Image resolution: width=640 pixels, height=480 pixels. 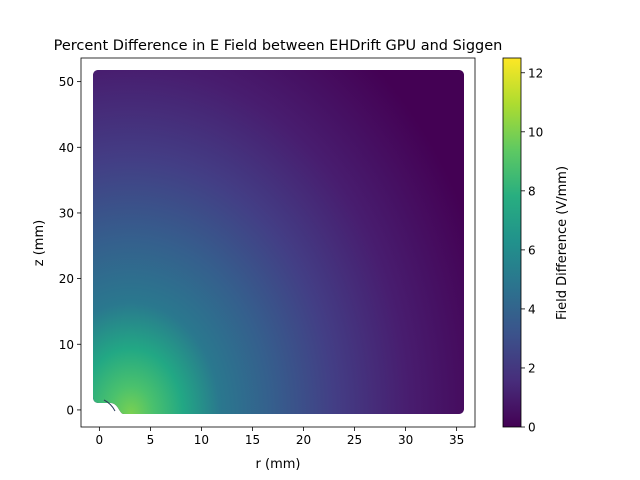 What do you see at coordinates (532, 428) in the screenshot?
I see `colorbar-tick-label: 0` at bounding box center [532, 428].